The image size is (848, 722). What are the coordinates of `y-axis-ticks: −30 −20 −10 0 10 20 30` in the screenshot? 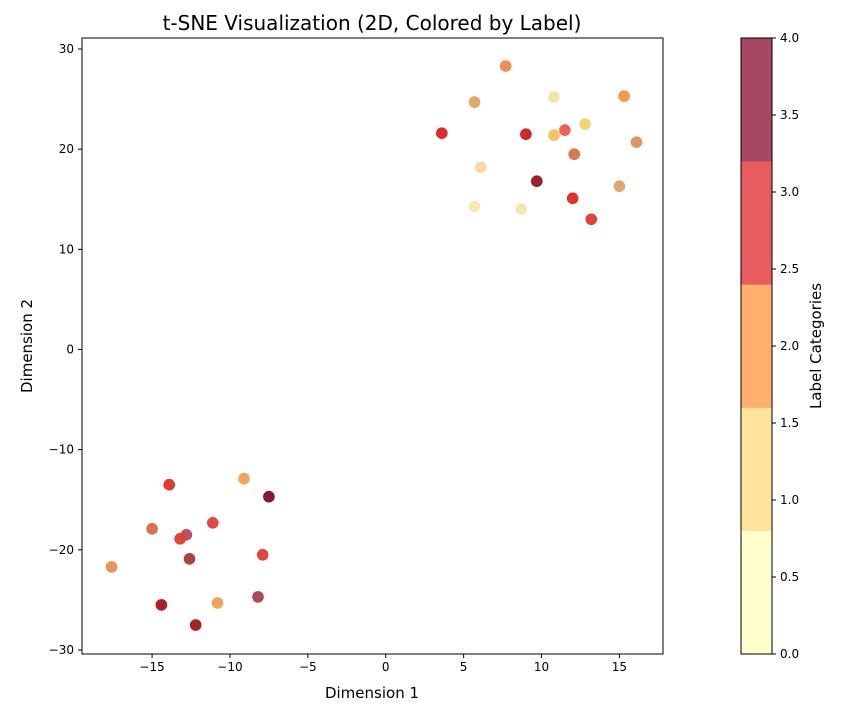 It's located at (65, 349).